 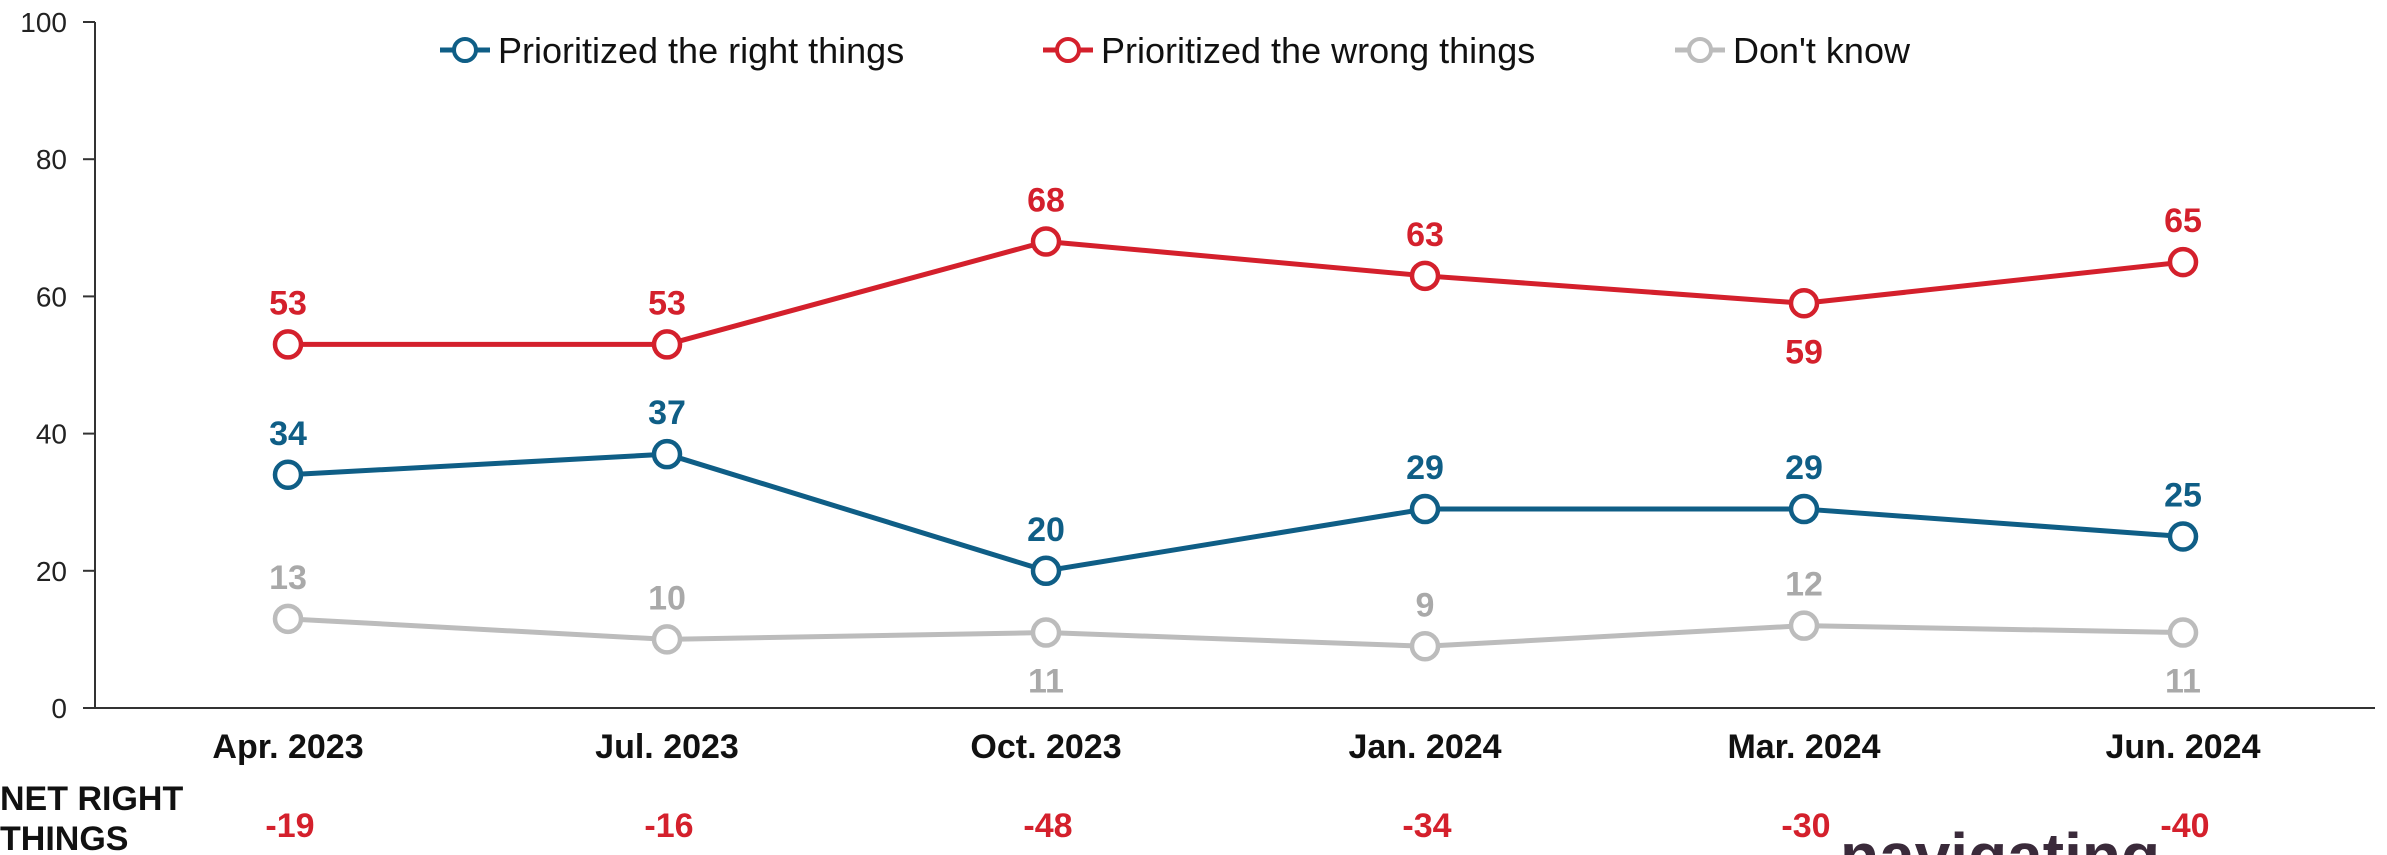 I want to click on data-label: 25, so click(x=2183, y=496).